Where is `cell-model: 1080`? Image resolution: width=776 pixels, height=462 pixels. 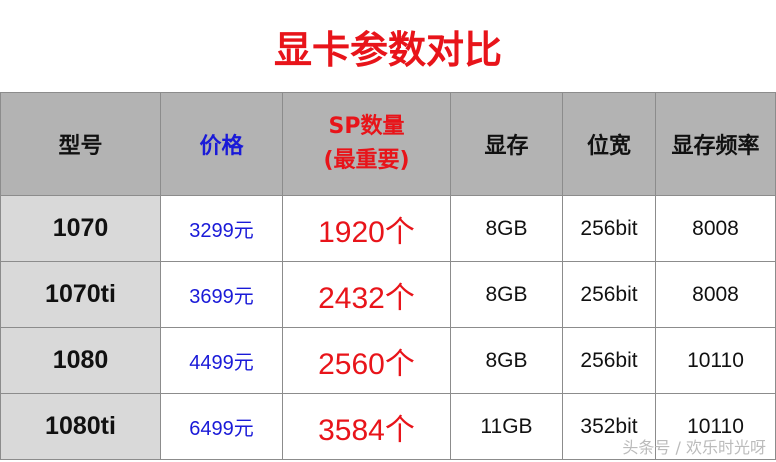 cell-model: 1080 is located at coordinates (80, 360).